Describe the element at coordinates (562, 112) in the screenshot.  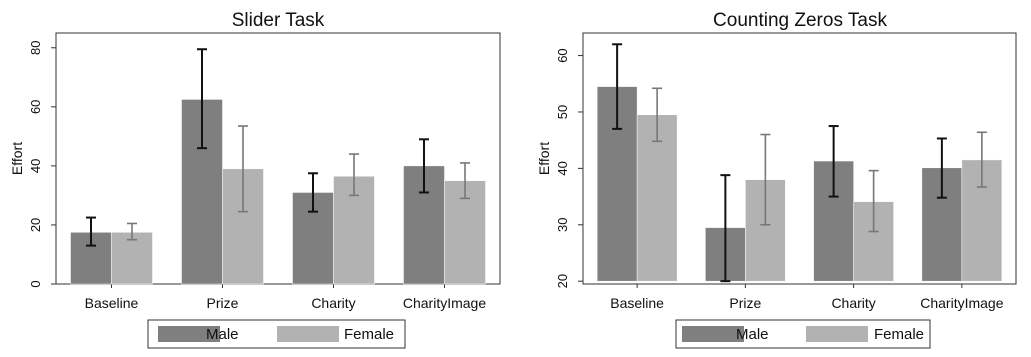
I see `y-tick-label: 50` at that location.